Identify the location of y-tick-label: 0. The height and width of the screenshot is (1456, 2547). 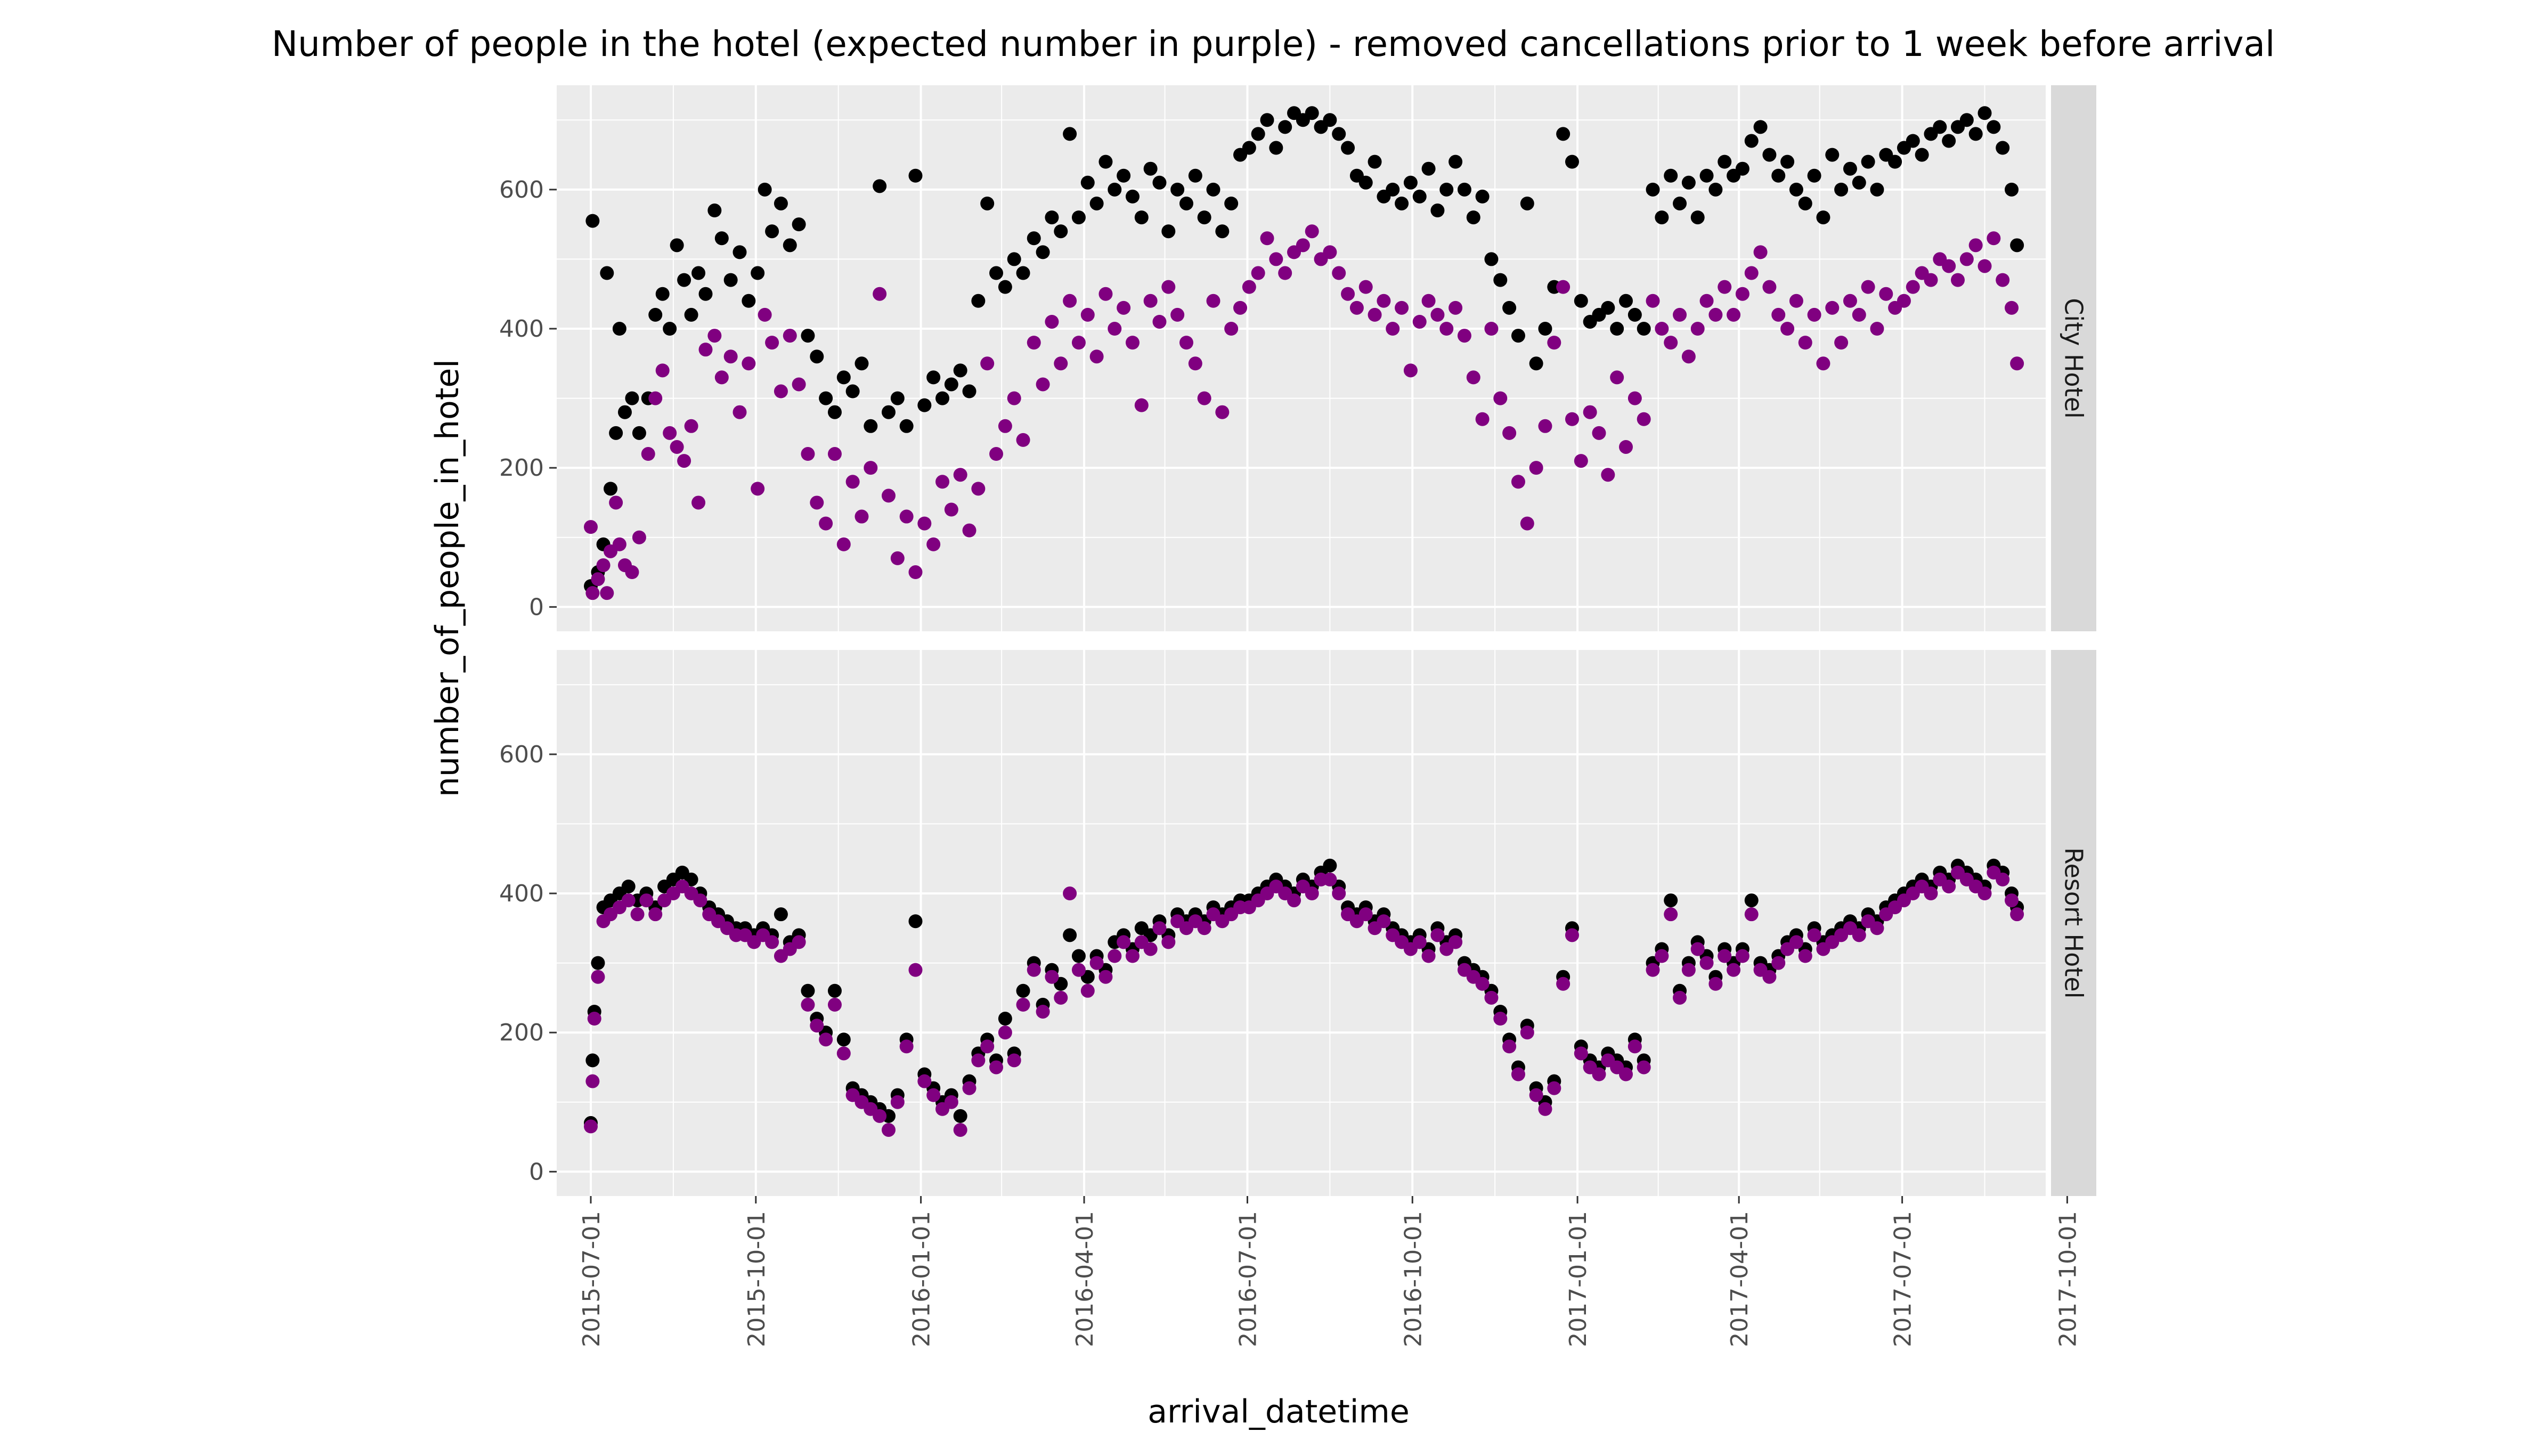
(536, 1171).